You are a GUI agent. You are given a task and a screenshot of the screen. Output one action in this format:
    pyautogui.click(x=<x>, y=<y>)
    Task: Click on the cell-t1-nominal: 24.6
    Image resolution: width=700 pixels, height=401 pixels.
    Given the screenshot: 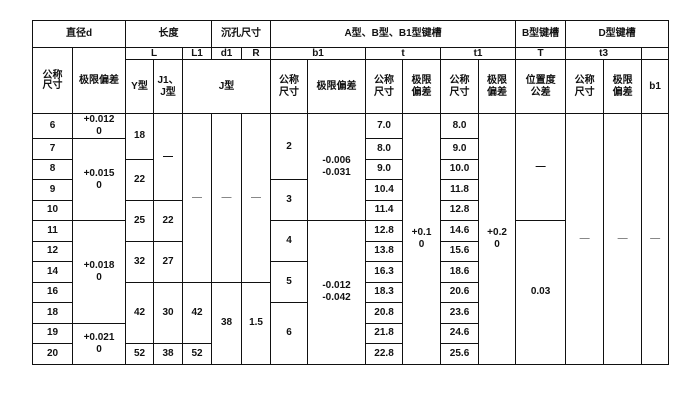 What is the action you would take?
    pyautogui.click(x=460, y=333)
    